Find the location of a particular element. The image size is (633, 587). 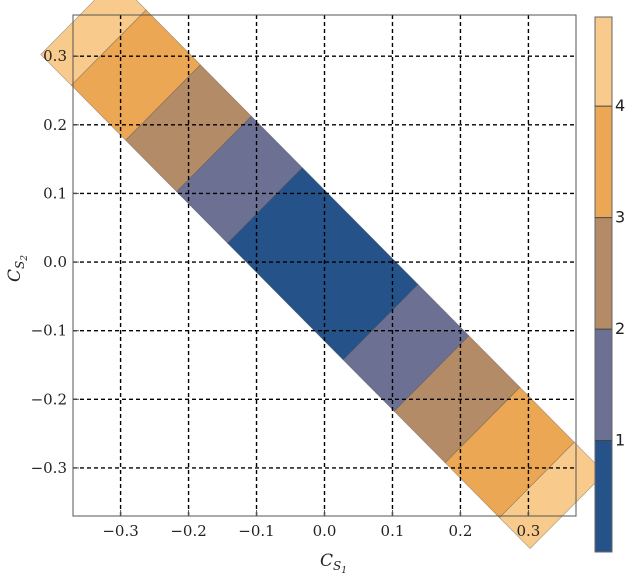

y-axis-title-main: C is located at coordinates (15, 275).